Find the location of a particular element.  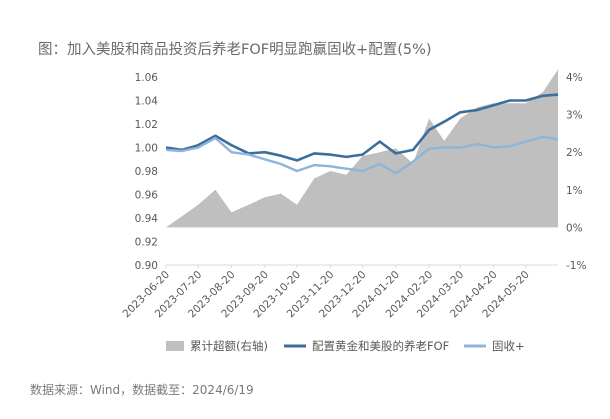

y-right-tick-label: 0% is located at coordinates (574, 228).